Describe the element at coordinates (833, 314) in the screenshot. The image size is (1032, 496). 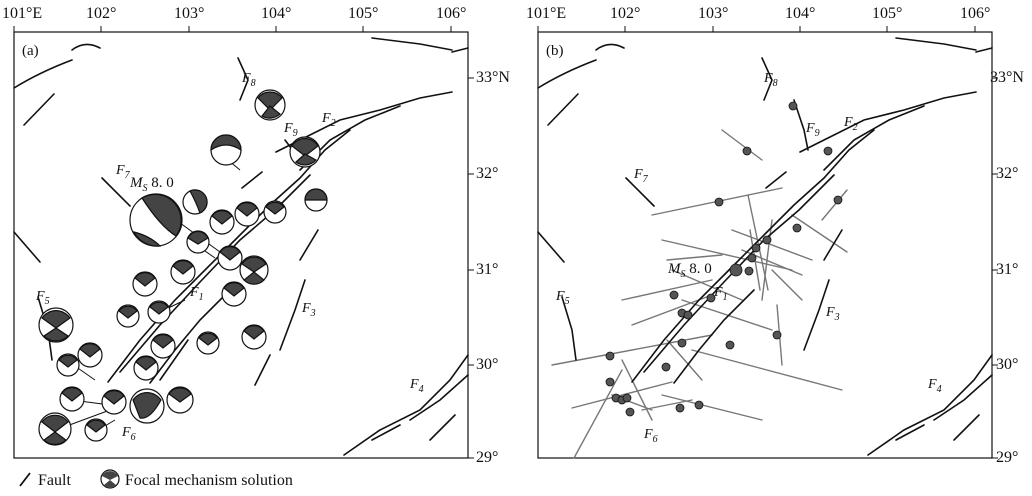
I see `fault-label-f3: F3` at that location.